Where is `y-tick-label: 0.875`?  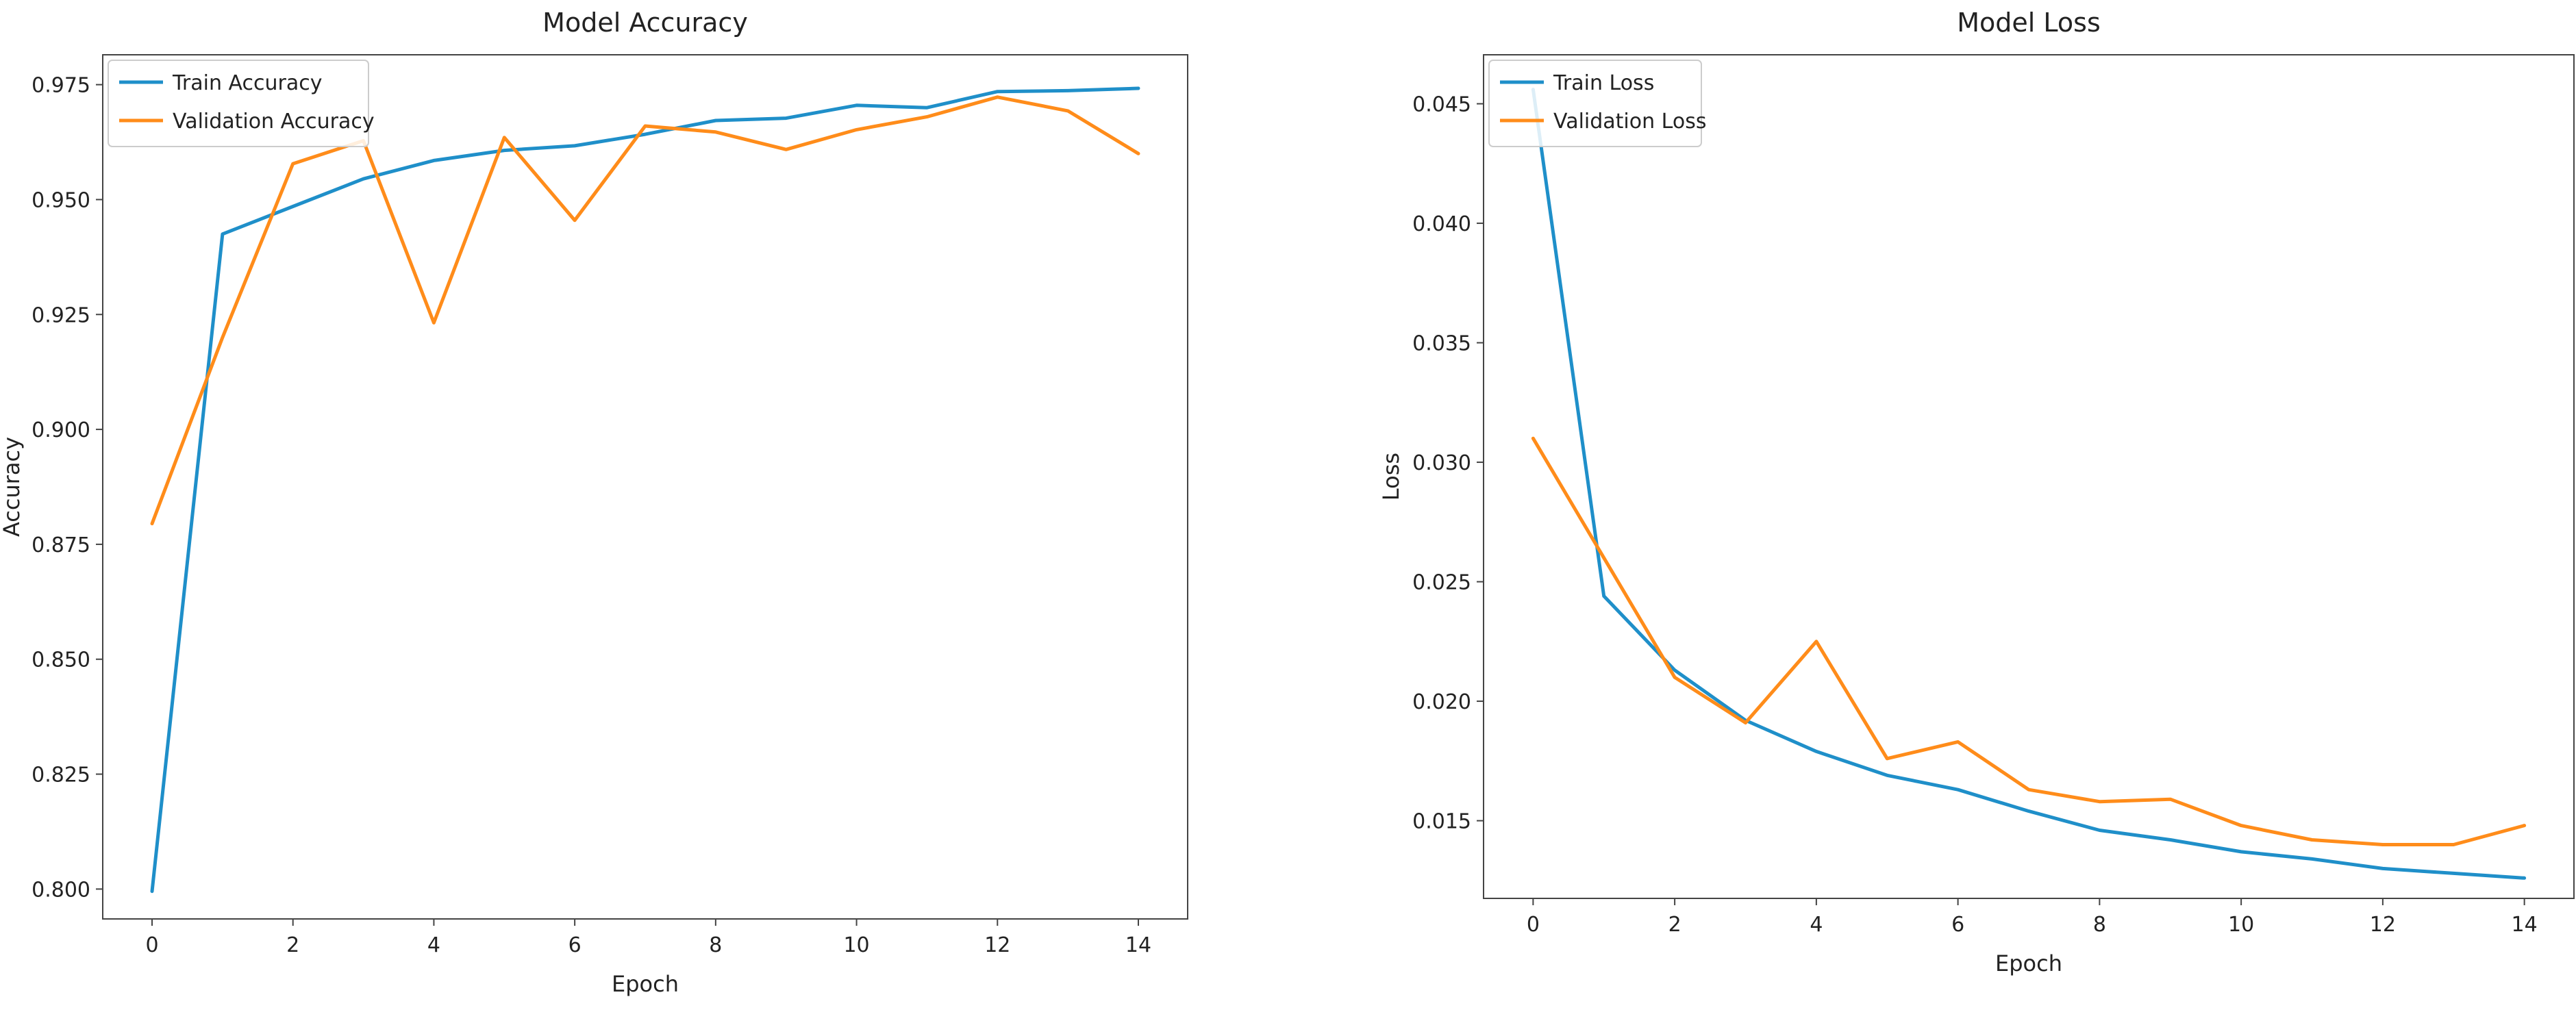 y-tick-label: 0.875 is located at coordinates (61, 545).